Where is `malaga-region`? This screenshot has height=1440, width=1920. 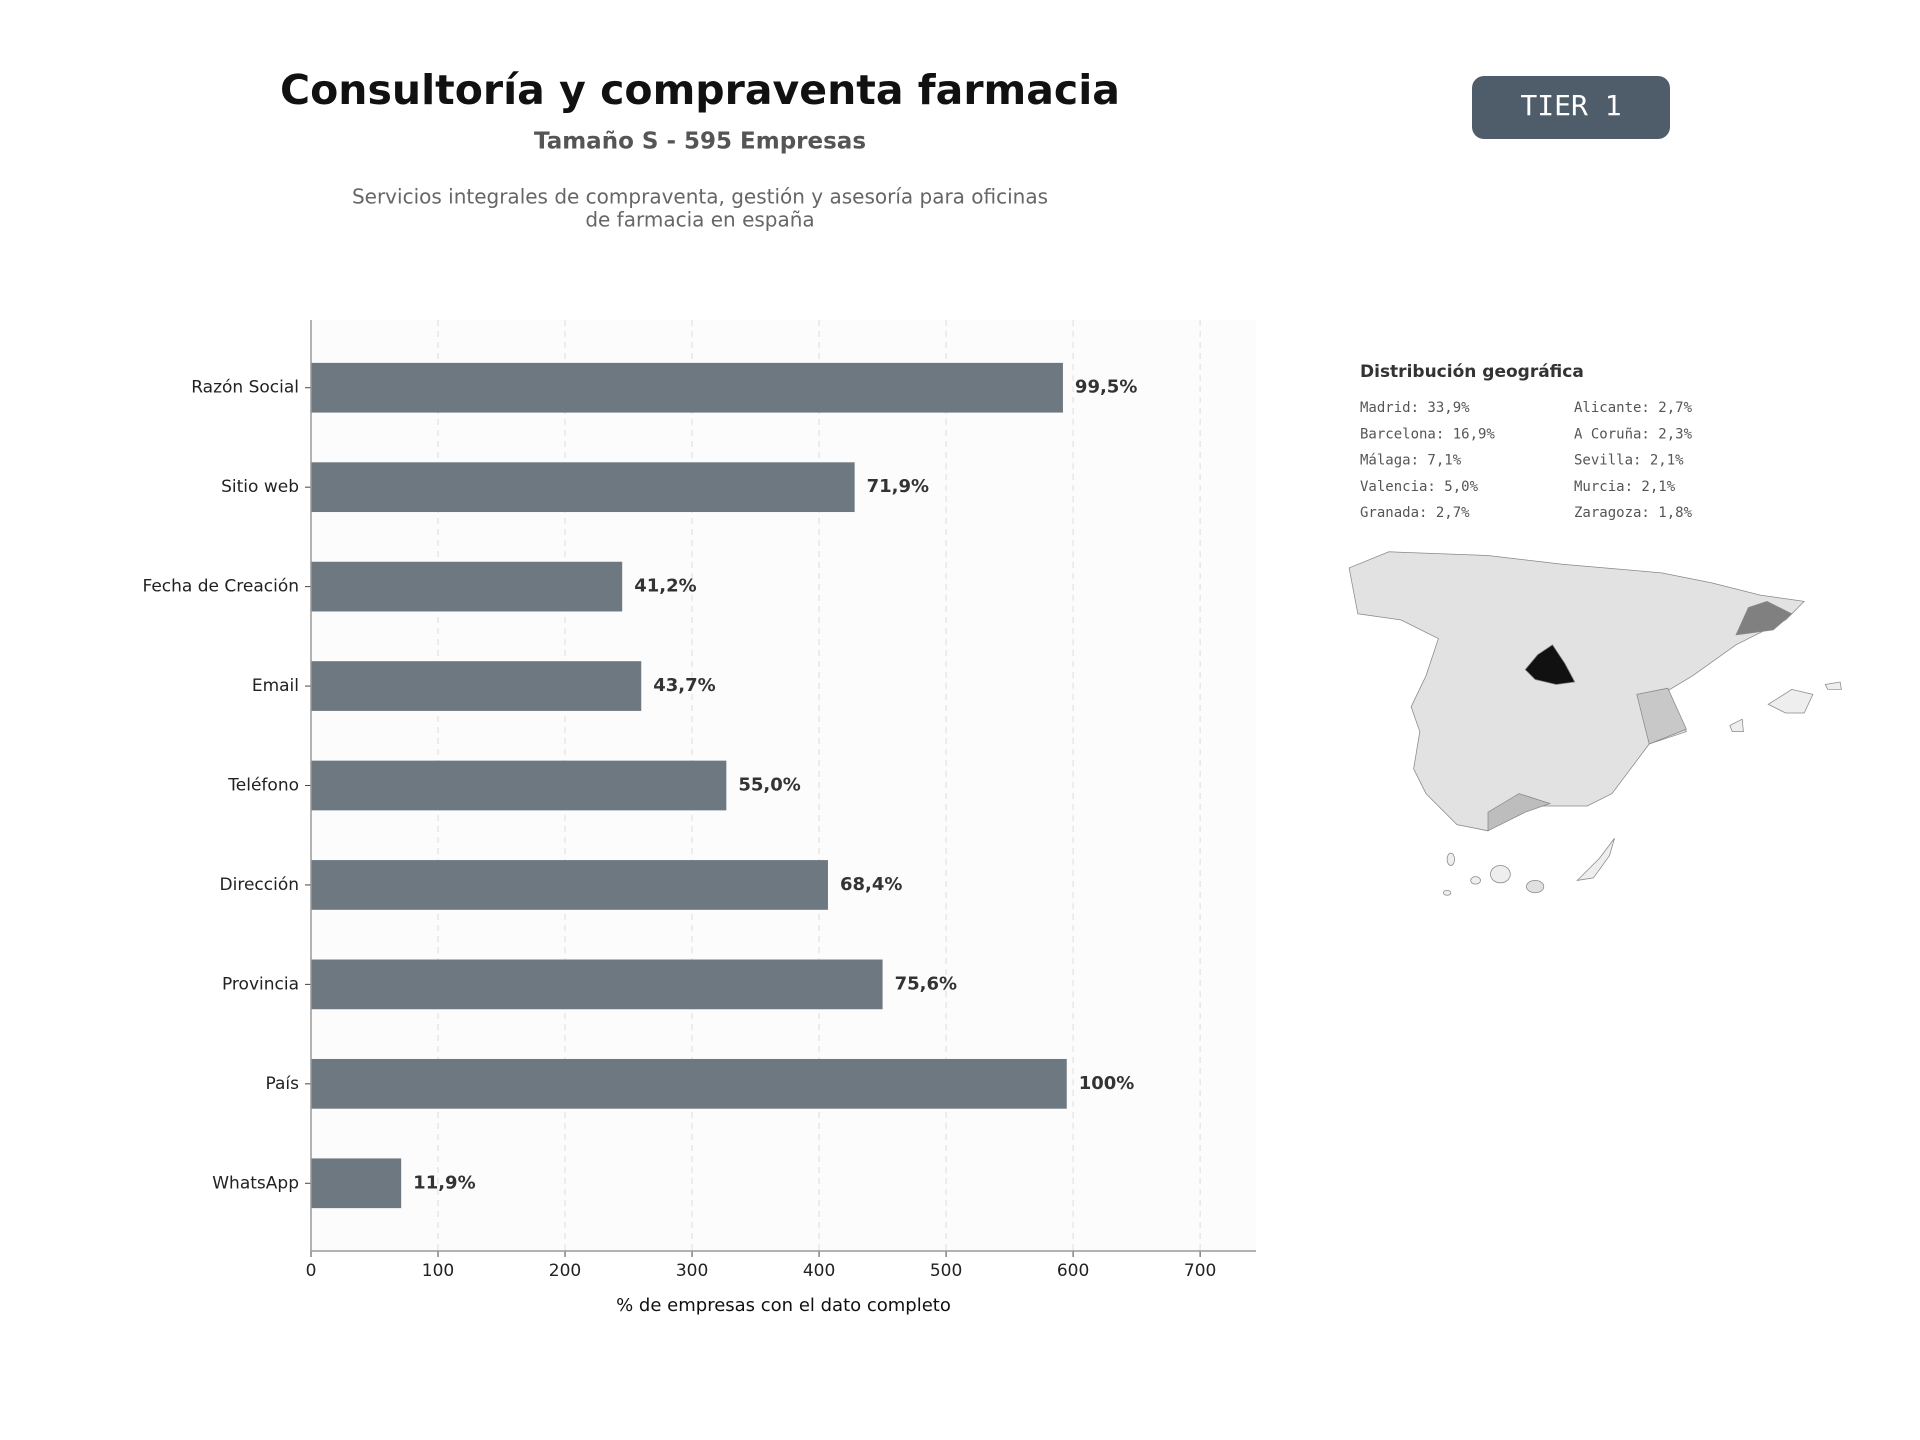
malaga-region is located at coordinates (1519, 812).